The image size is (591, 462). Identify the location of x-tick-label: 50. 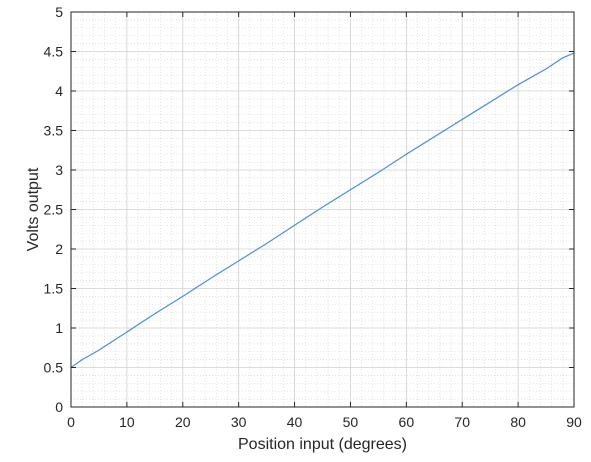
(351, 422).